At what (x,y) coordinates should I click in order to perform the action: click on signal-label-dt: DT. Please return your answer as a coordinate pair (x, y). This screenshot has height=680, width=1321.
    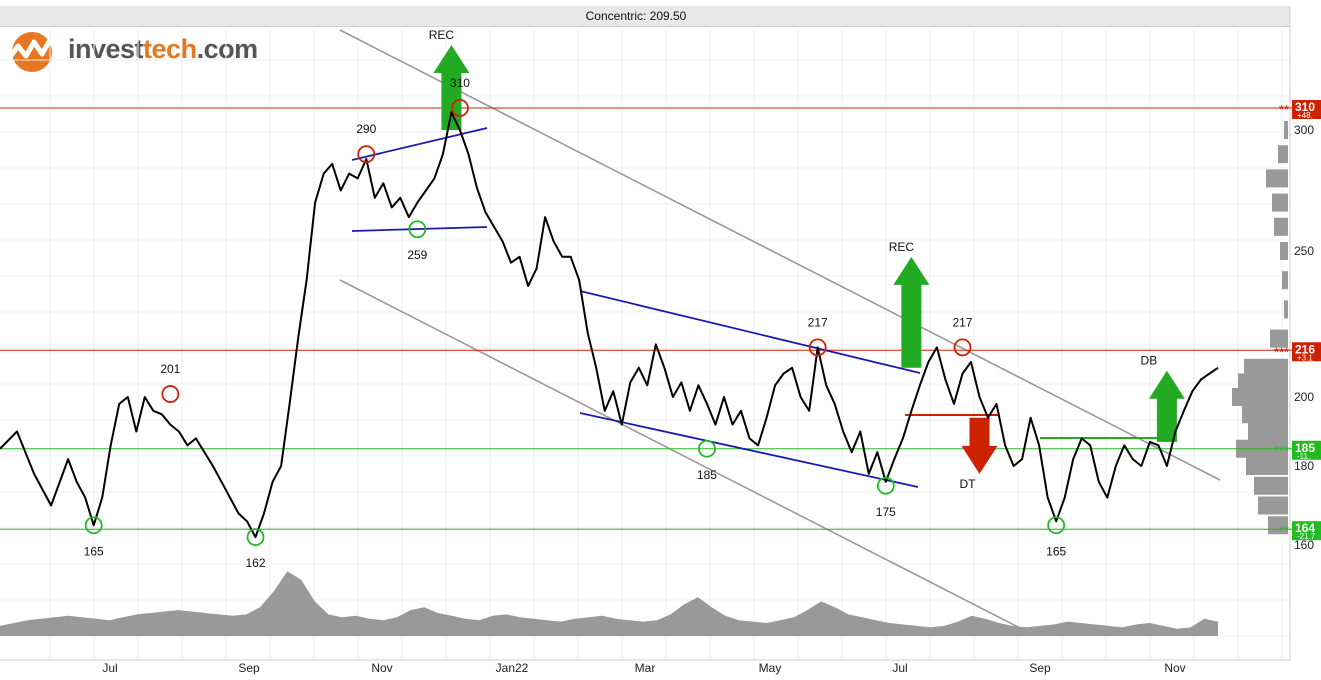
    Looking at the image, I should click on (968, 484).